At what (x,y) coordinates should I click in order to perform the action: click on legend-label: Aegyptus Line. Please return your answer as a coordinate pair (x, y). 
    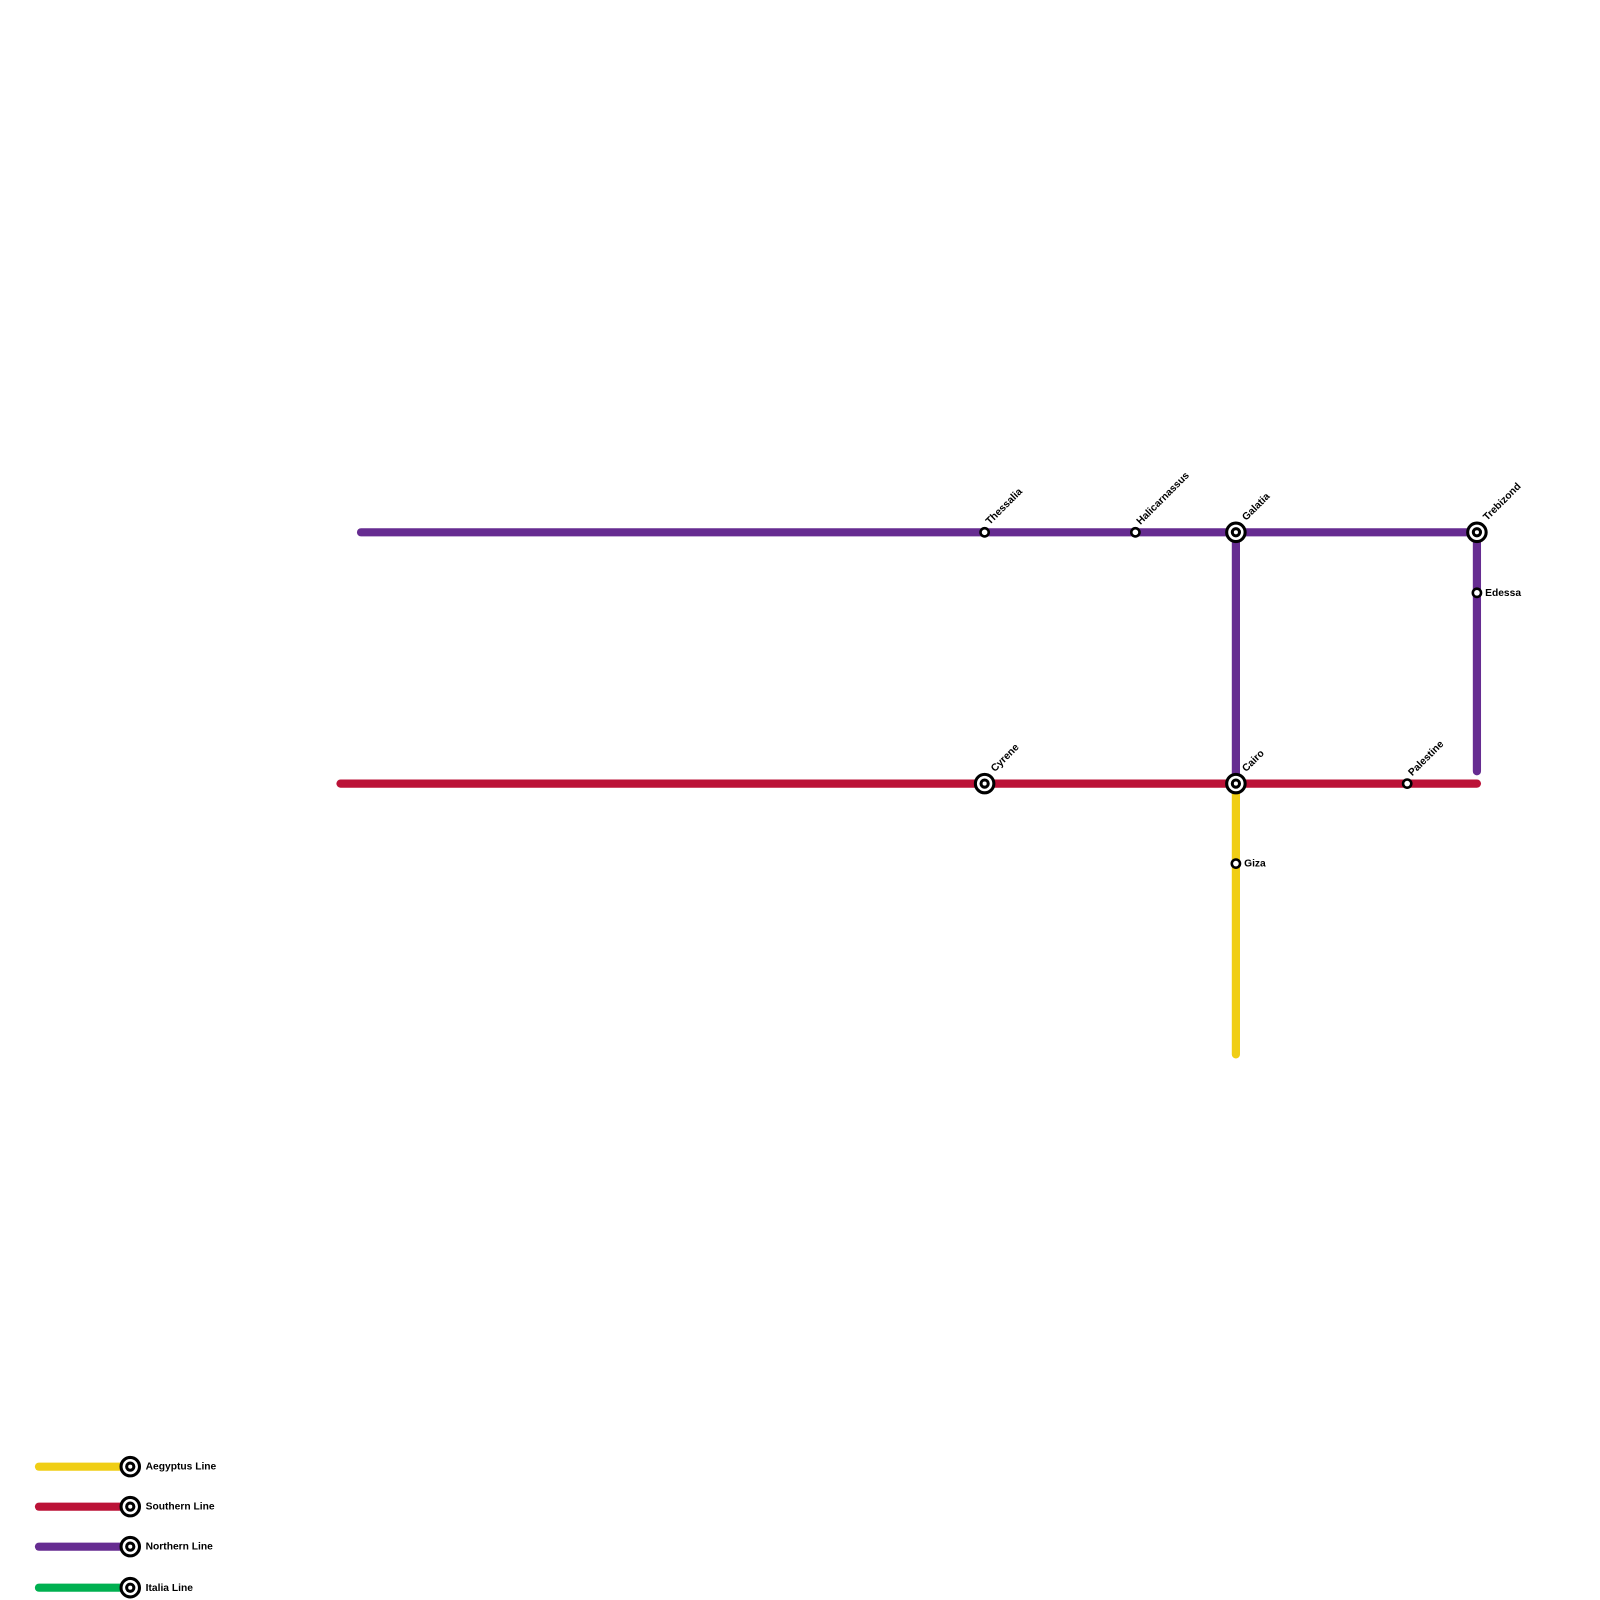
    Looking at the image, I should click on (181, 1467).